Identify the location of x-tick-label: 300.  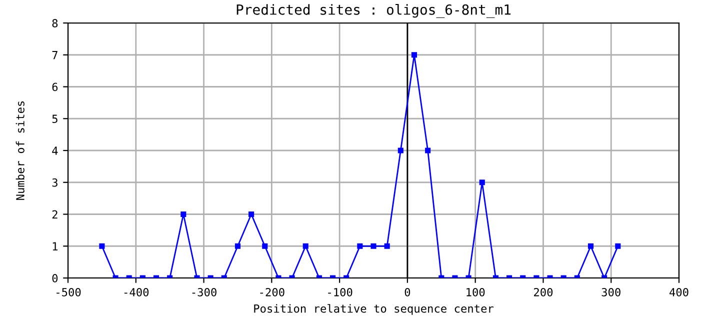
(611, 292).